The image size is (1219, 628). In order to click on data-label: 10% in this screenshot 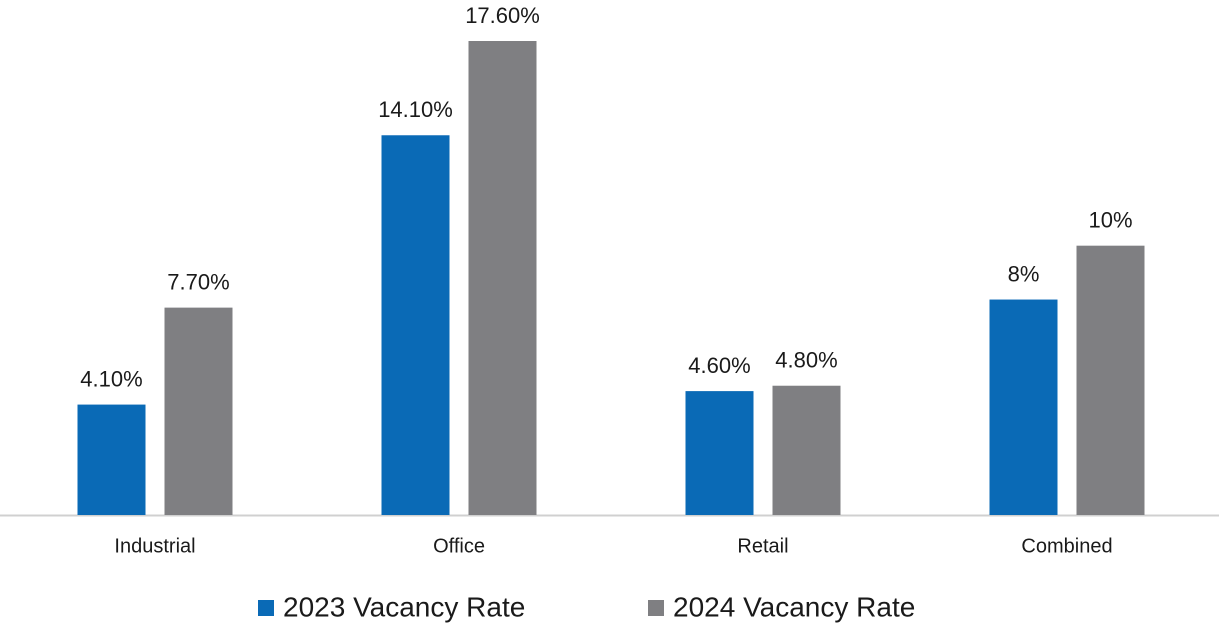, I will do `click(1110, 219)`.